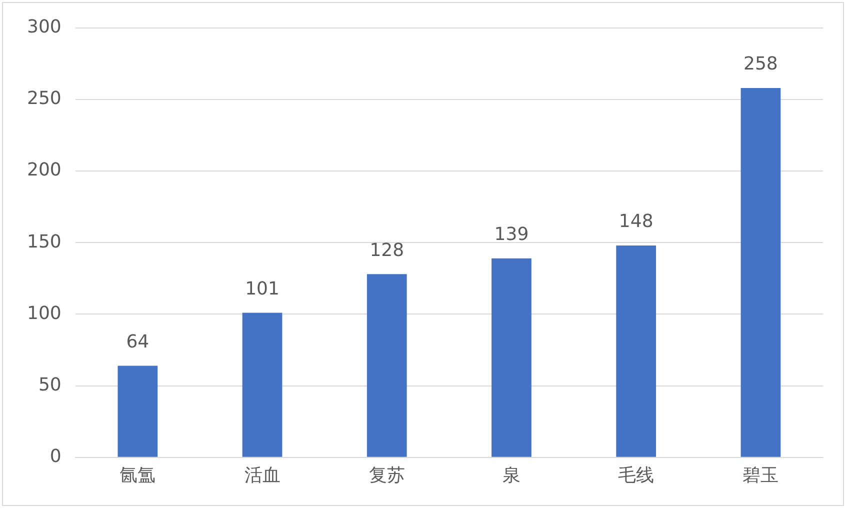 The width and height of the screenshot is (846, 509). I want to click on x-tick-label: 活血, so click(262, 475).